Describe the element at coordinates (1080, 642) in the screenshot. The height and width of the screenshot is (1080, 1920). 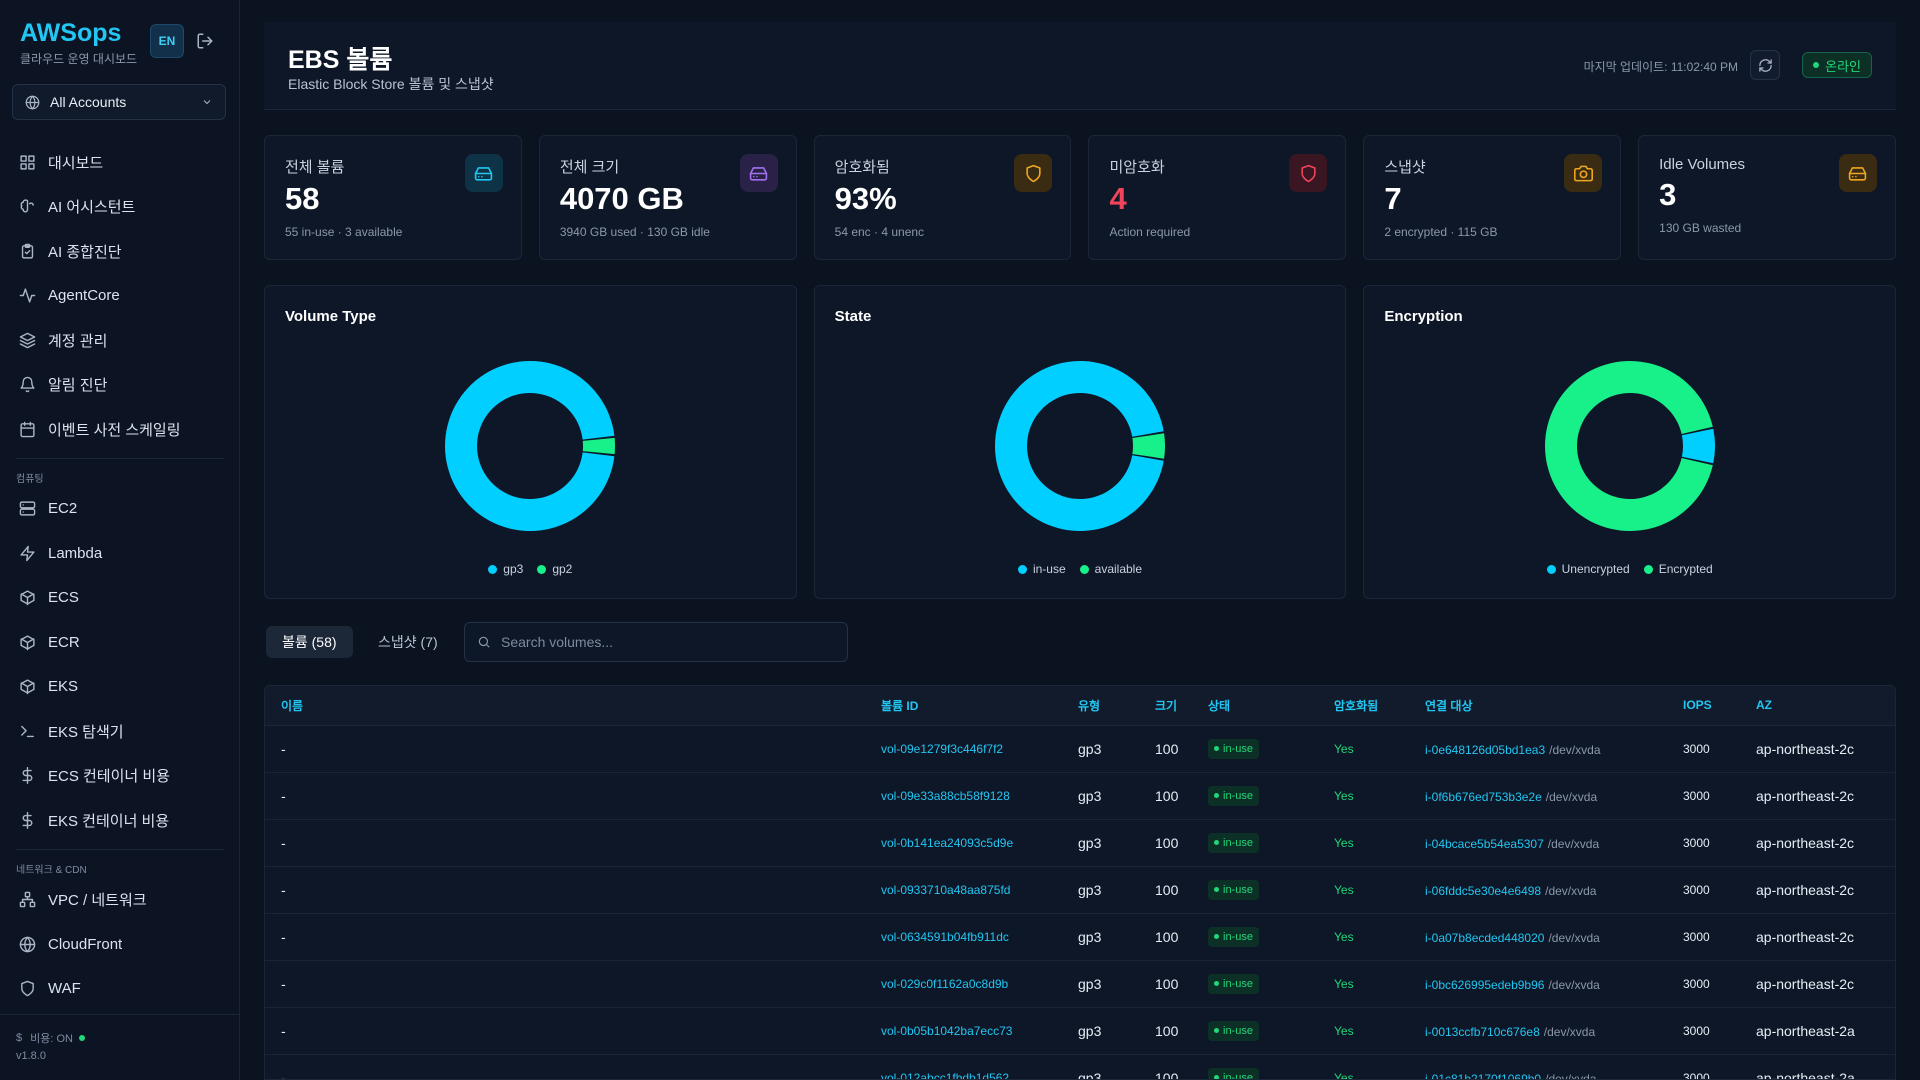
I see `table-toolbar: 볼륨 (58) 스냅샷 (7)` at that location.